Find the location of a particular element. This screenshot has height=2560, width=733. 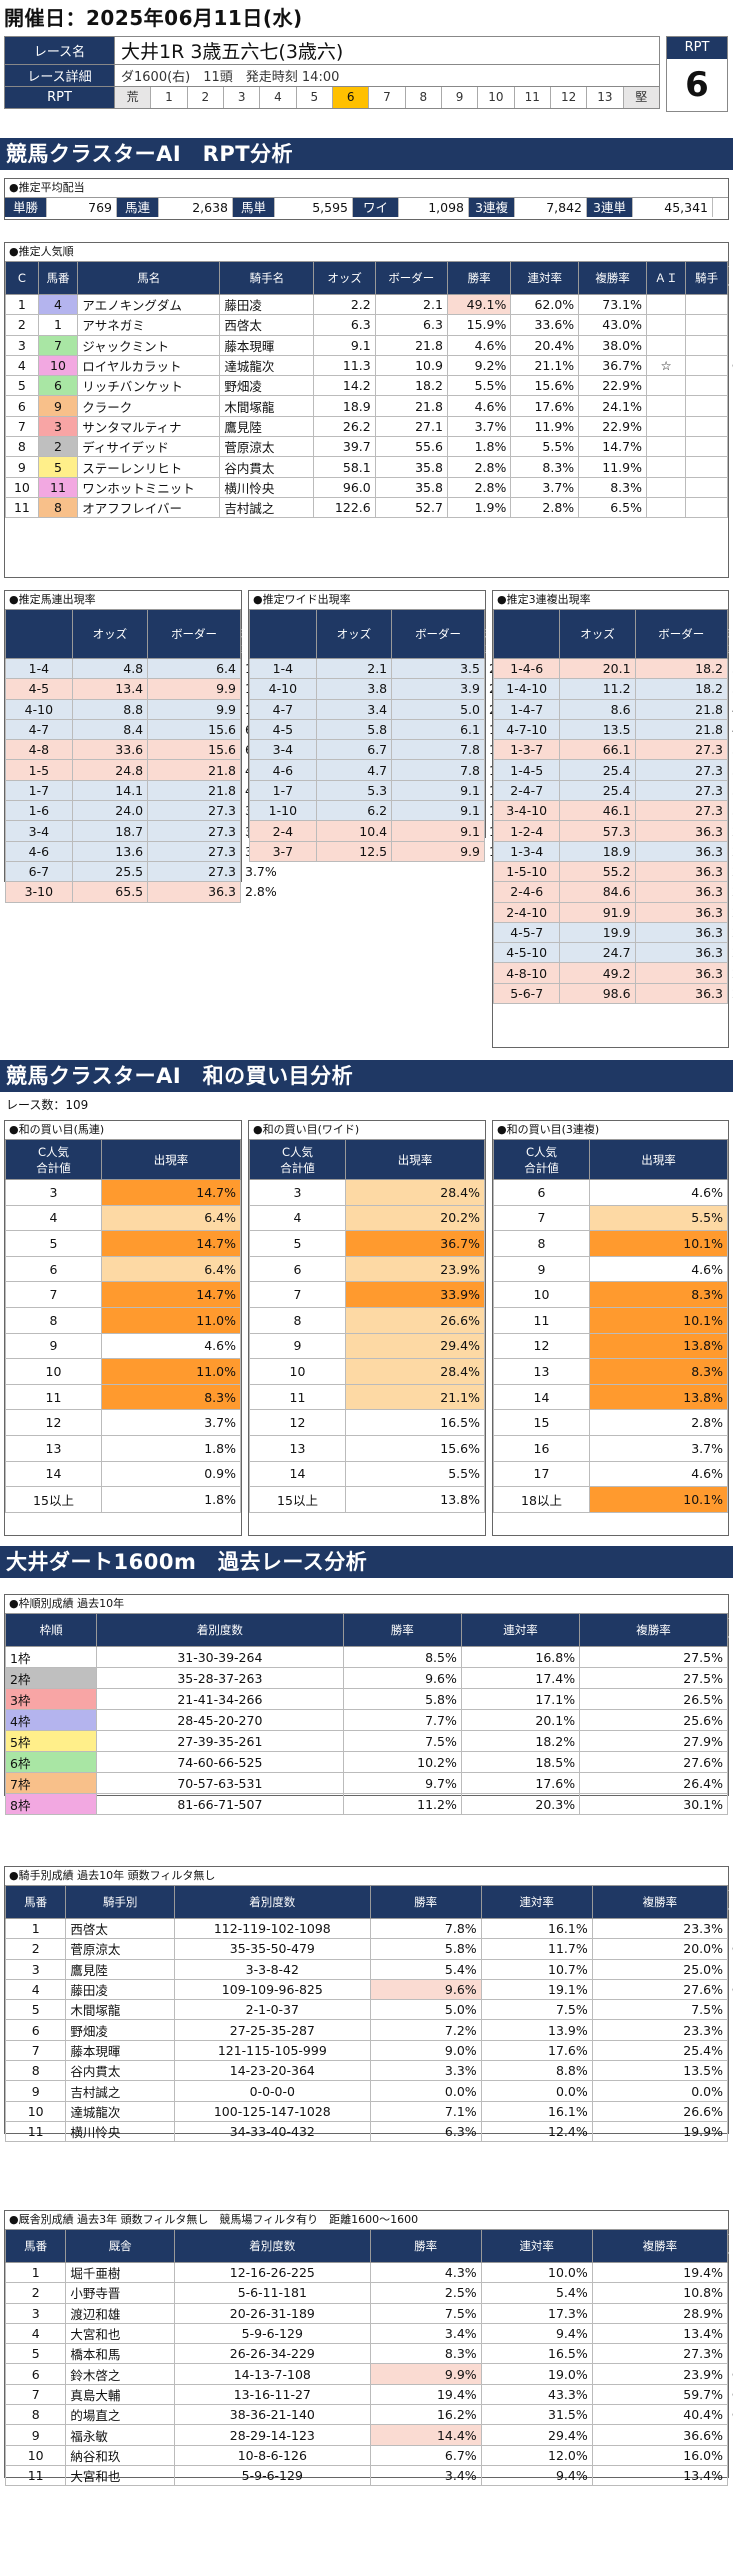

table-cell: 31-30-39-264 is located at coordinates (220, 1657).